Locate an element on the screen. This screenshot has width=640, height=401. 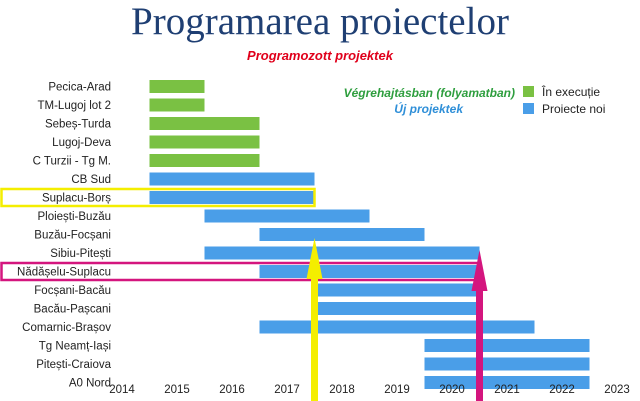
legend: În execuție Proiecte noi is located at coordinates (564, 100).